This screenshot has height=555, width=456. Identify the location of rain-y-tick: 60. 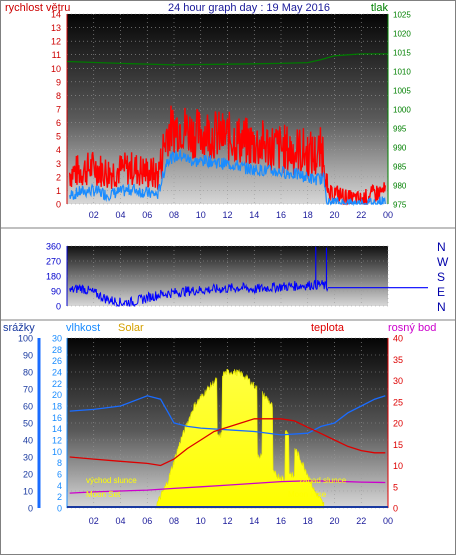
(28, 407).